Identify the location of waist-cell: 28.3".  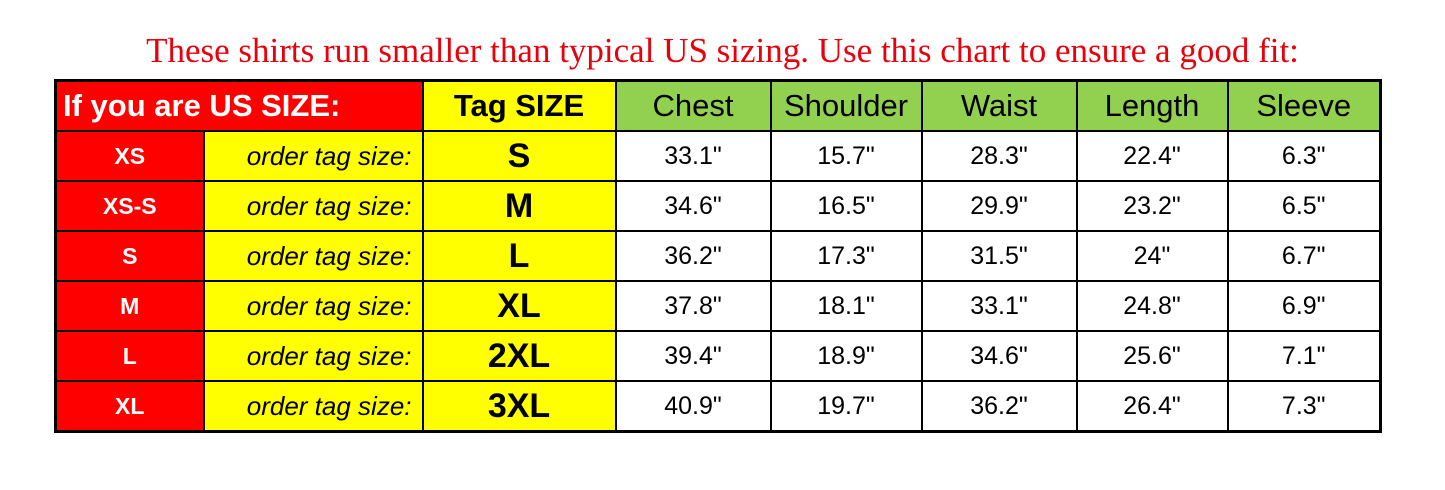
(999, 156).